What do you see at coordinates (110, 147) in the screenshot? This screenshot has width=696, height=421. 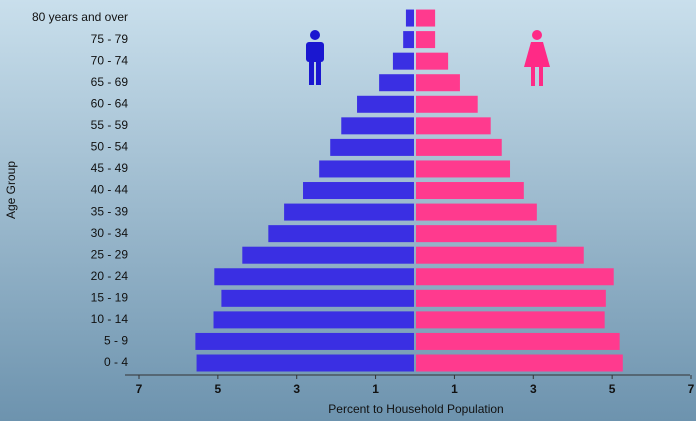 I see `y-tick-label: 50 - 54` at bounding box center [110, 147].